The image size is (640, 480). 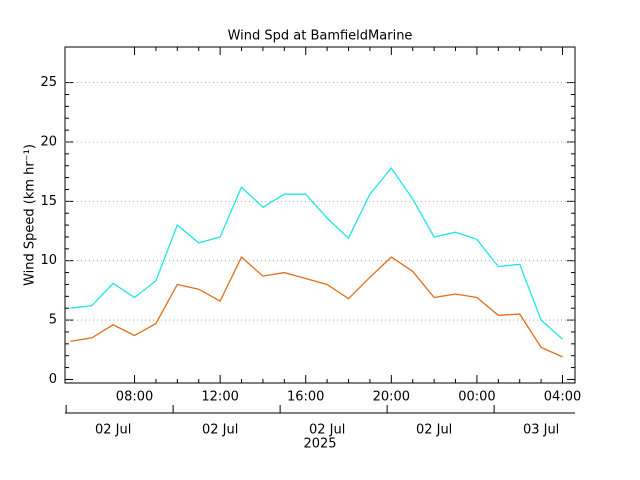 I want to click on y-tick-label: 20, so click(x=48, y=141).